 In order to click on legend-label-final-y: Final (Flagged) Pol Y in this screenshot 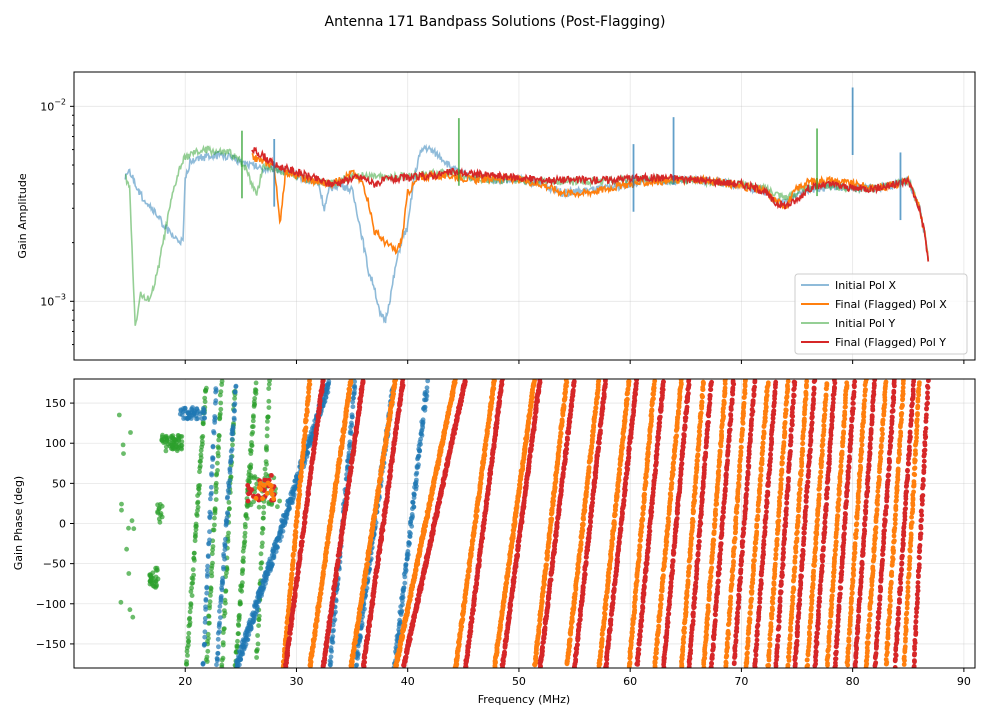, I will do `click(890, 342)`.